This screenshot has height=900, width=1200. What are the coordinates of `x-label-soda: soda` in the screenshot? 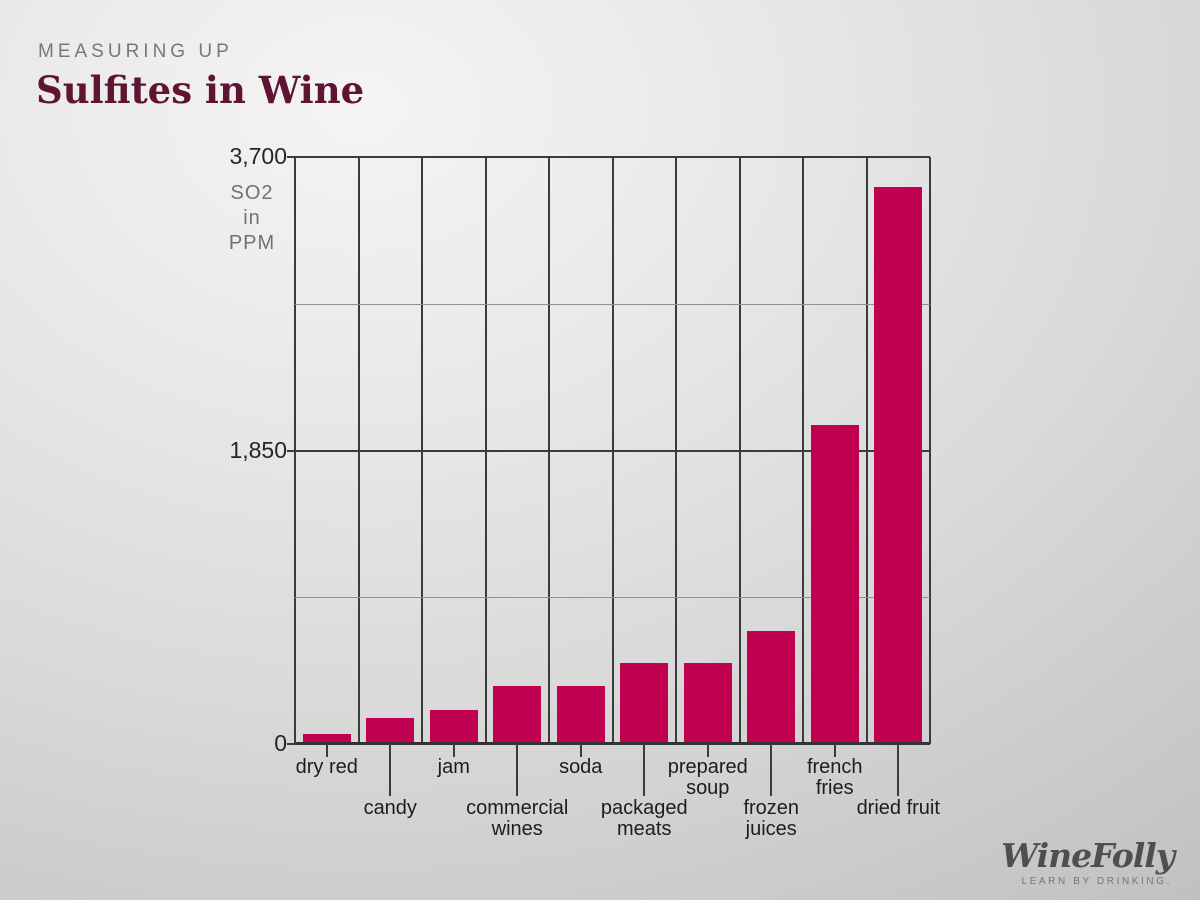 It's located at (581, 767).